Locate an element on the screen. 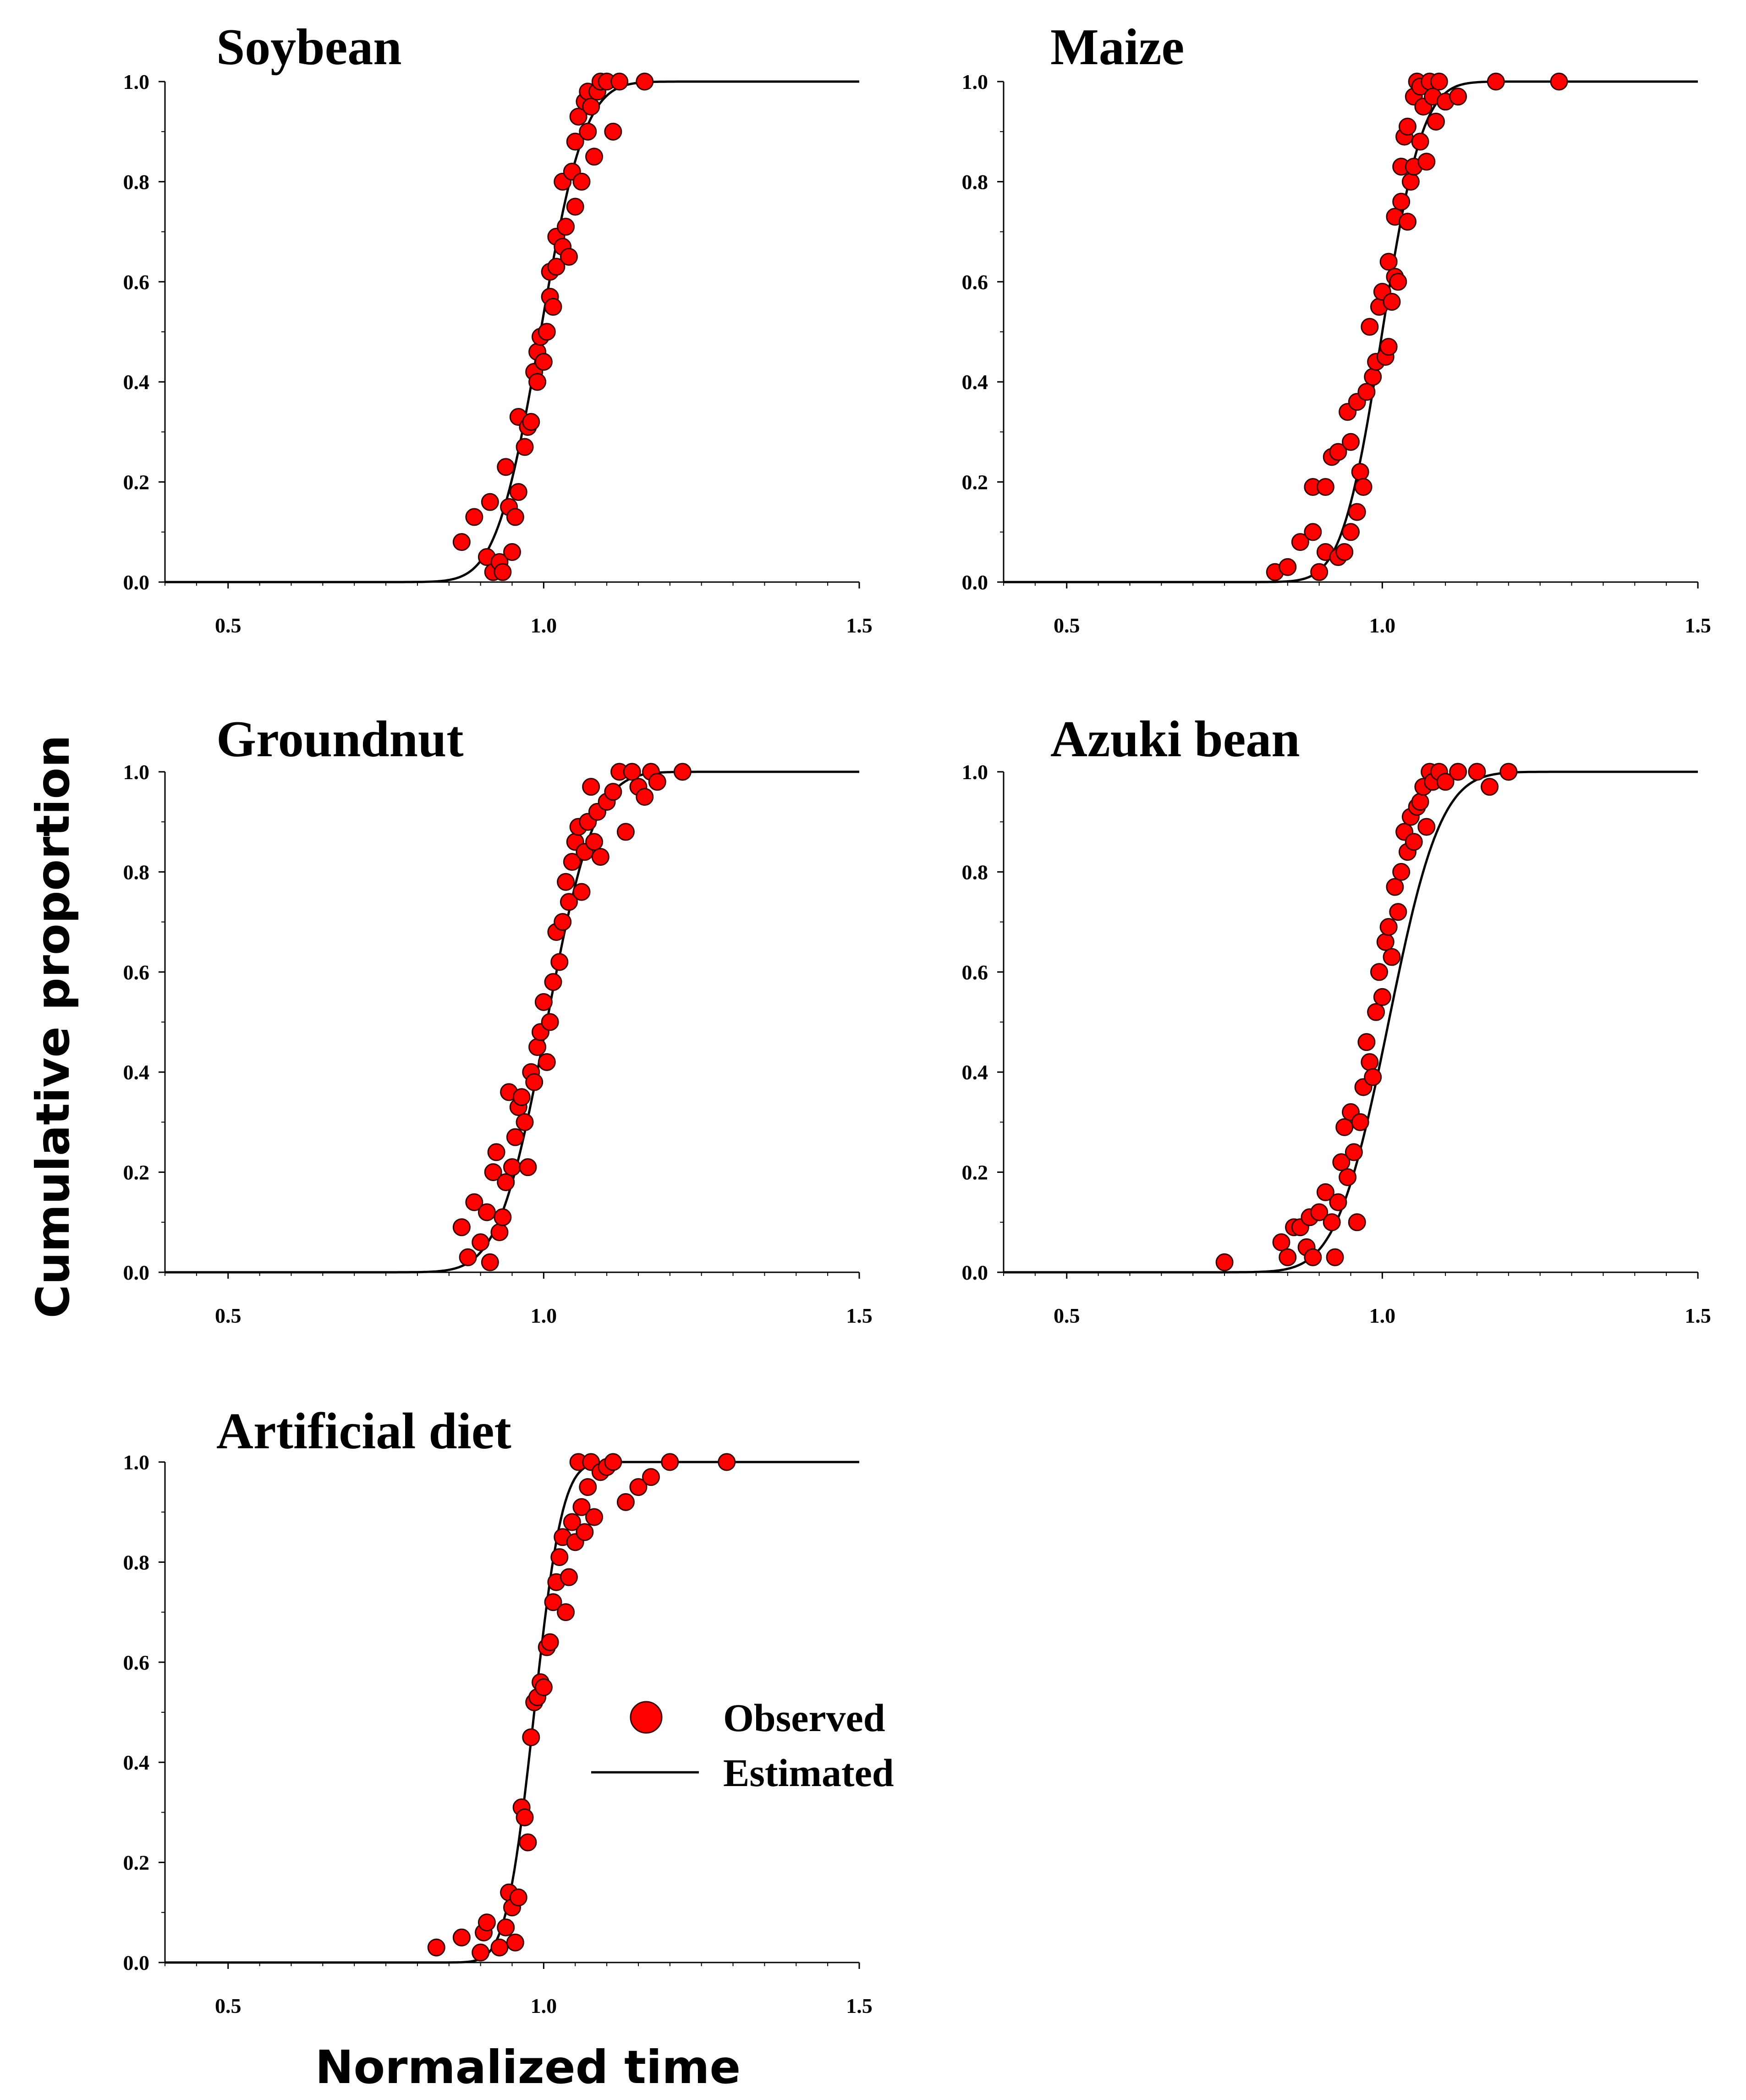 The width and height of the screenshot is (1746, 2100). y-tick-label: 0.6 is located at coordinates (136, 282).